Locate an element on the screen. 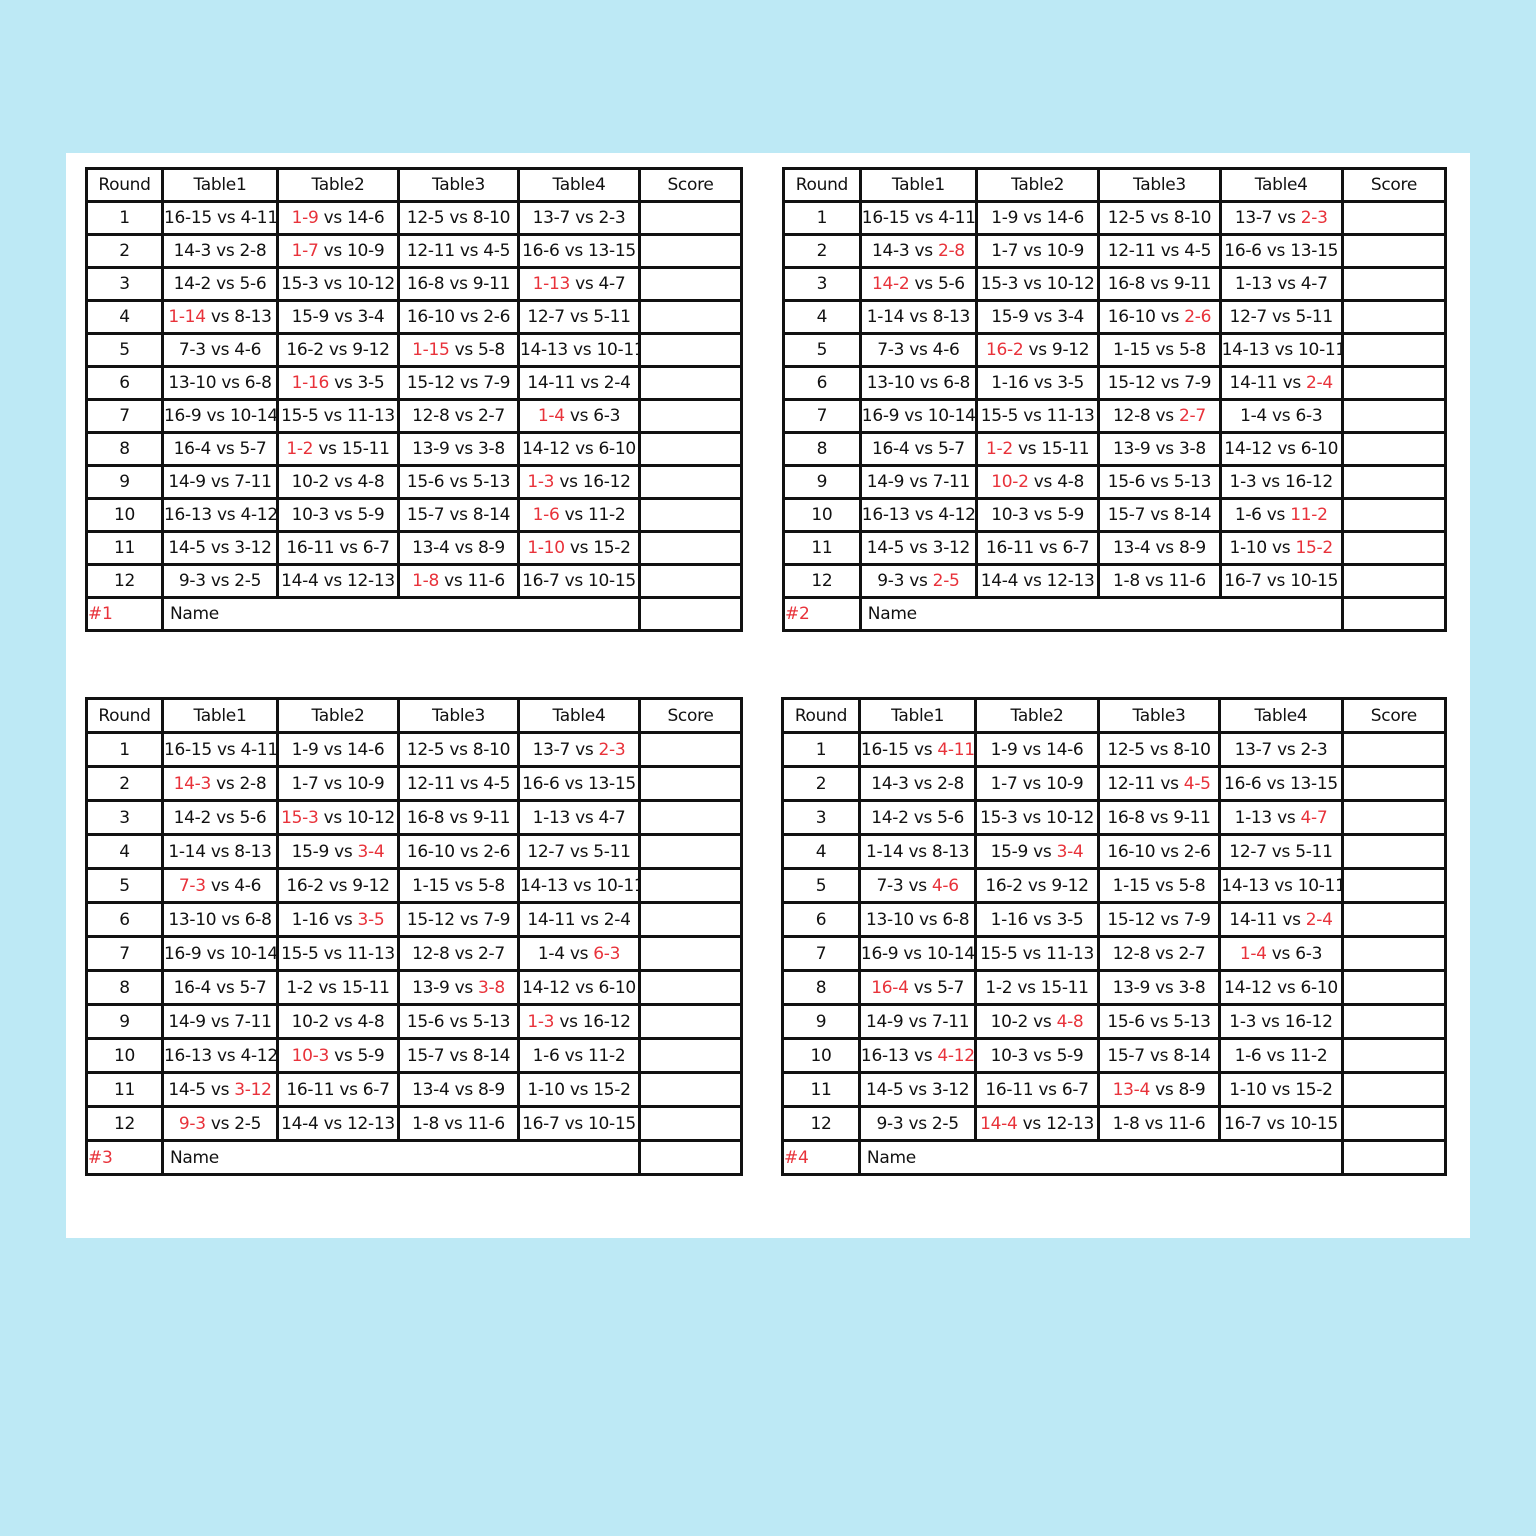 This screenshot has height=1536, width=1536. pair-left: 14-12 is located at coordinates (546, 449).